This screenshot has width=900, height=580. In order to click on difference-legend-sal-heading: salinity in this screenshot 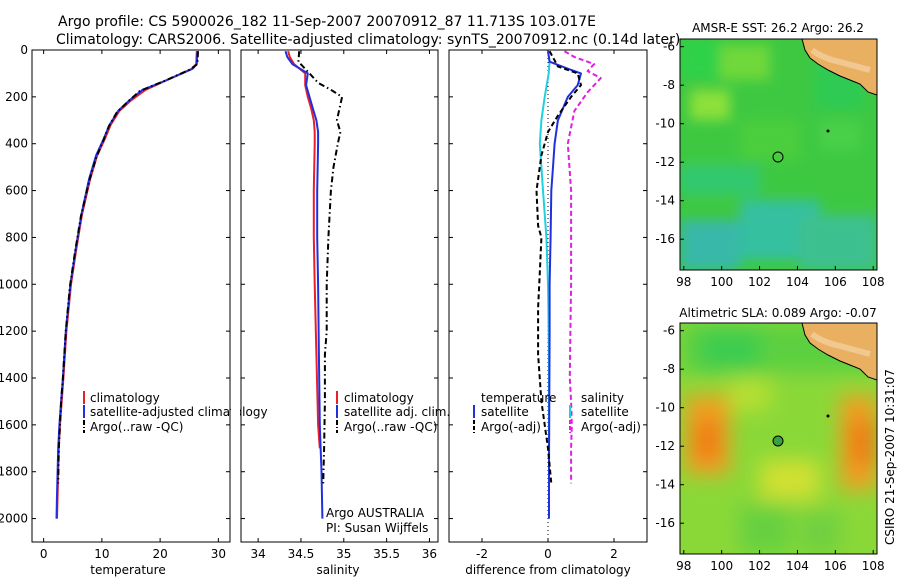, I will do `click(602, 398)`.